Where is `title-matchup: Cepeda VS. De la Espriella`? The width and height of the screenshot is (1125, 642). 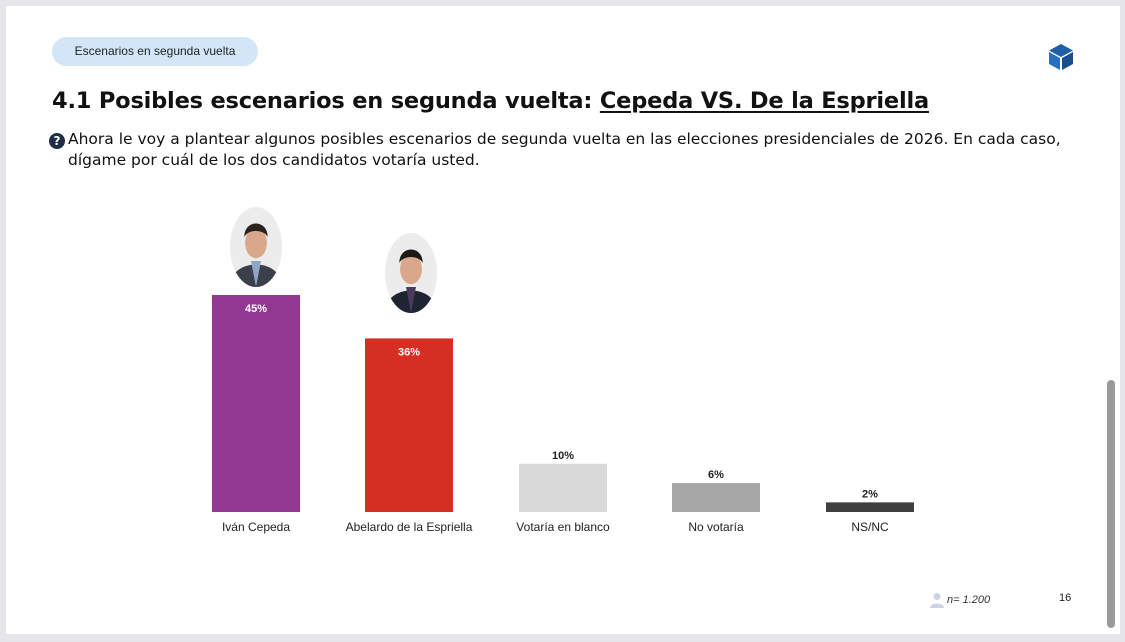
title-matchup: Cepeda VS. De la Espriella is located at coordinates (764, 101).